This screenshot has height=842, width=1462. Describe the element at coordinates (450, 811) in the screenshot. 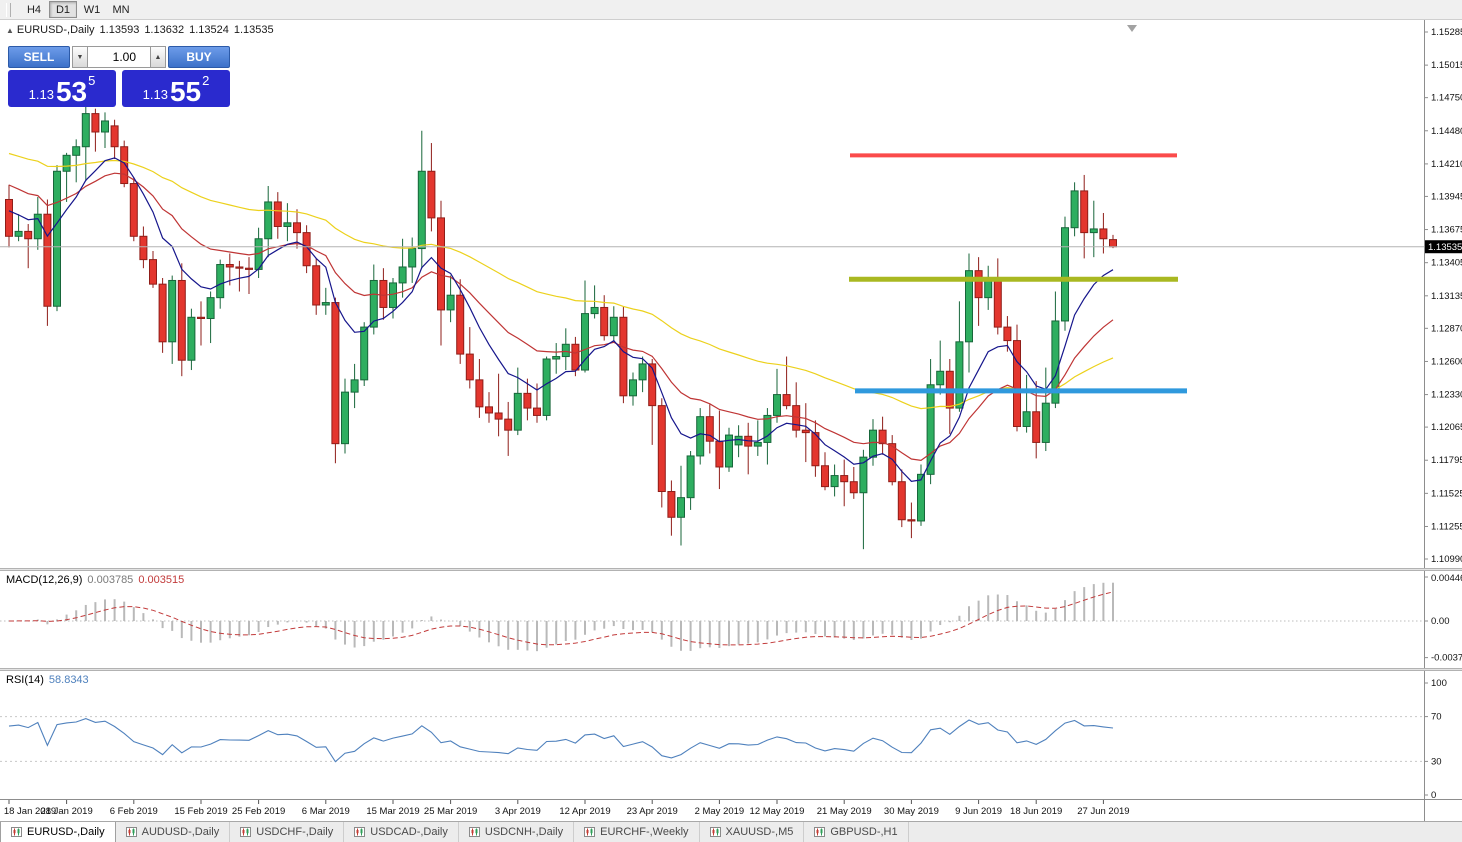

I see `svg-text: 25 Mar 2019` at that location.